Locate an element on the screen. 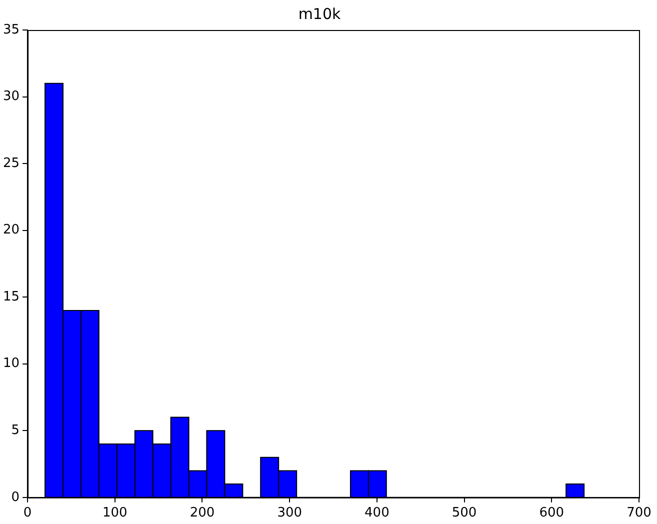 The image size is (657, 524). x-tick-label: 0 is located at coordinates (27, 513).